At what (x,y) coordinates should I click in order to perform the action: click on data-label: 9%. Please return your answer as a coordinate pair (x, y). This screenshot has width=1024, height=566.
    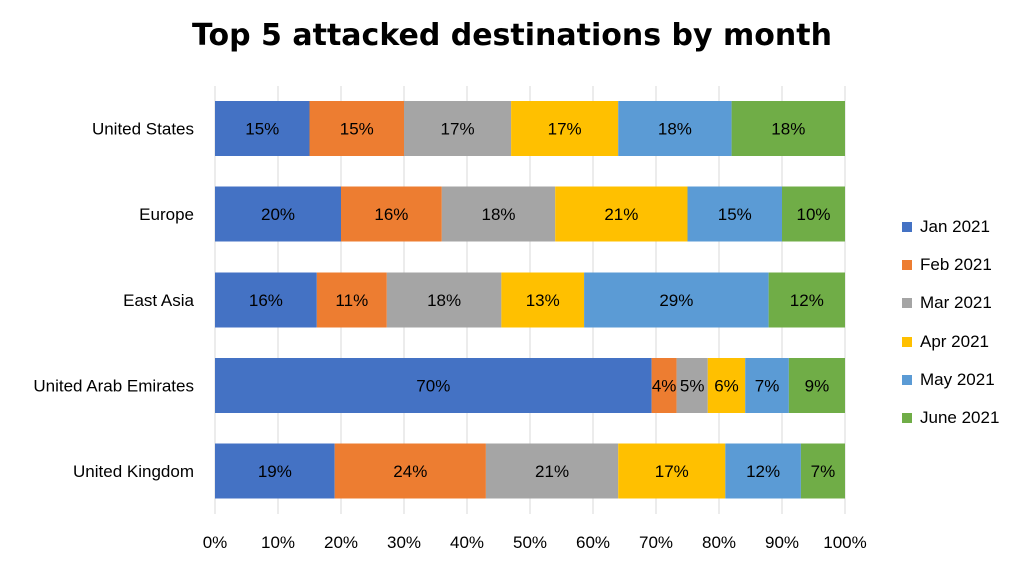
    Looking at the image, I should click on (817, 386).